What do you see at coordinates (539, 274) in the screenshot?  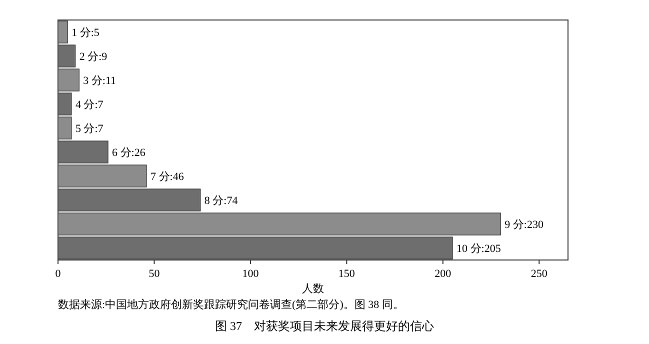 I see `x-tick-label: 250` at bounding box center [539, 274].